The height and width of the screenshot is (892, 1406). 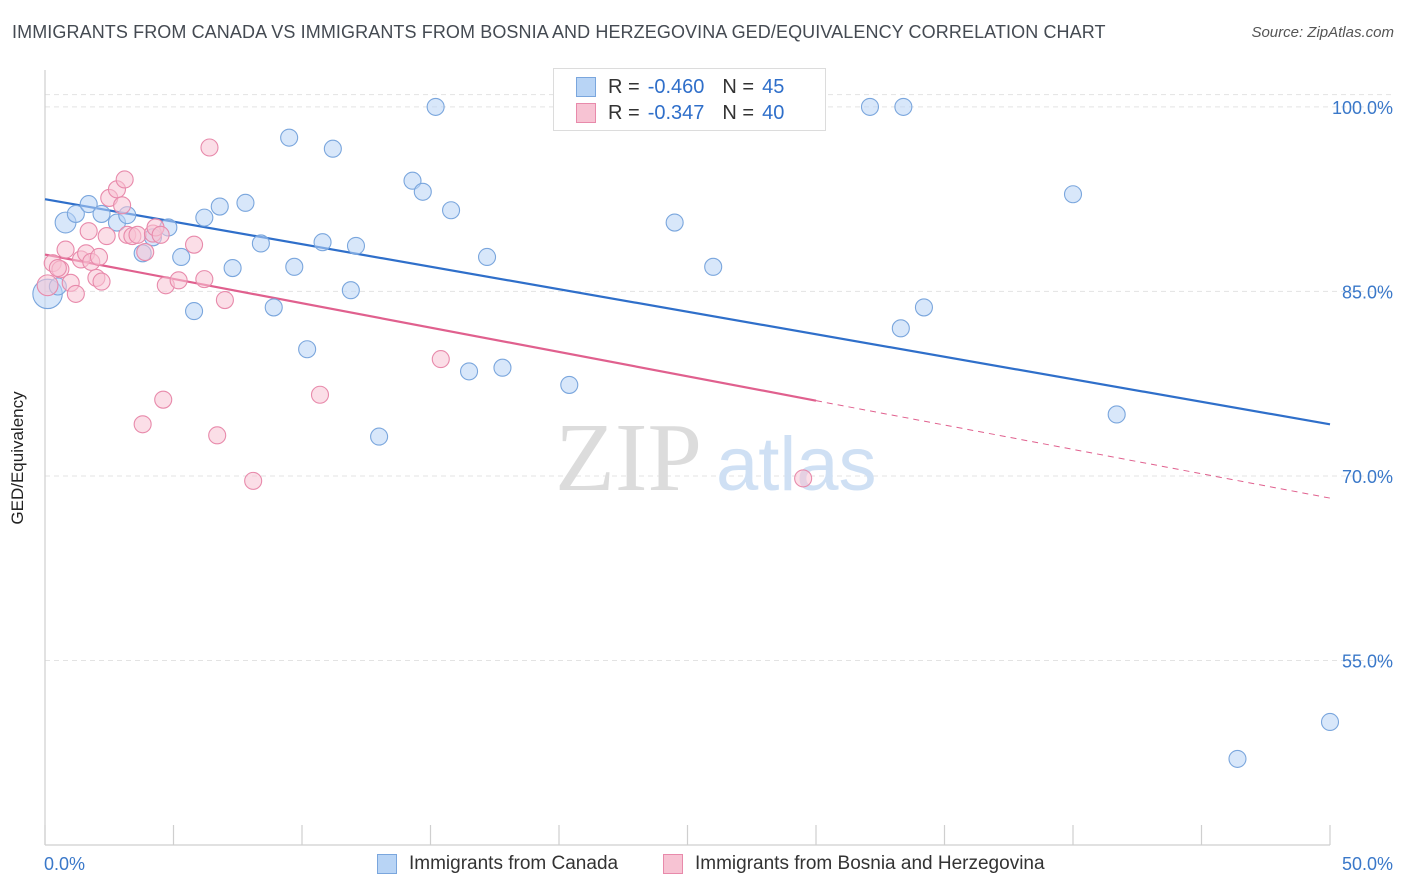 What do you see at coordinates (624, 112) in the screenshot?
I see `bosnia-r-label: R =` at bounding box center [624, 112].